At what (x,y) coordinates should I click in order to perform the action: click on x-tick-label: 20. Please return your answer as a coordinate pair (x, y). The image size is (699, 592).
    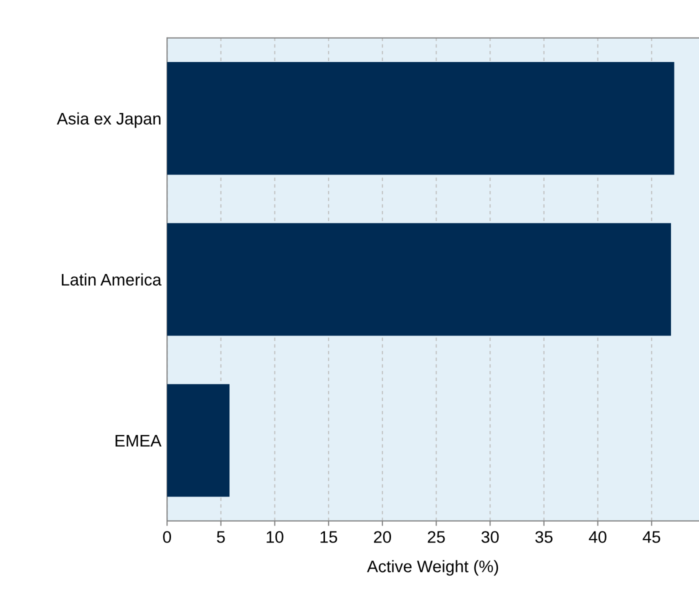
    Looking at the image, I should click on (383, 537).